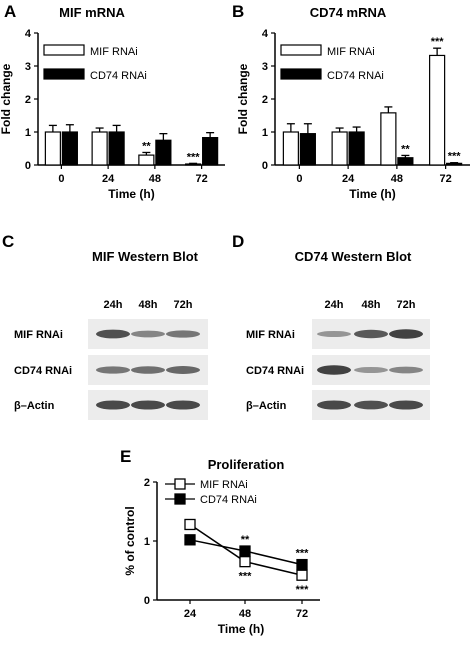  Describe the element at coordinates (372, 194) in the screenshot. I see `x-axis-title: Time (h)` at that location.